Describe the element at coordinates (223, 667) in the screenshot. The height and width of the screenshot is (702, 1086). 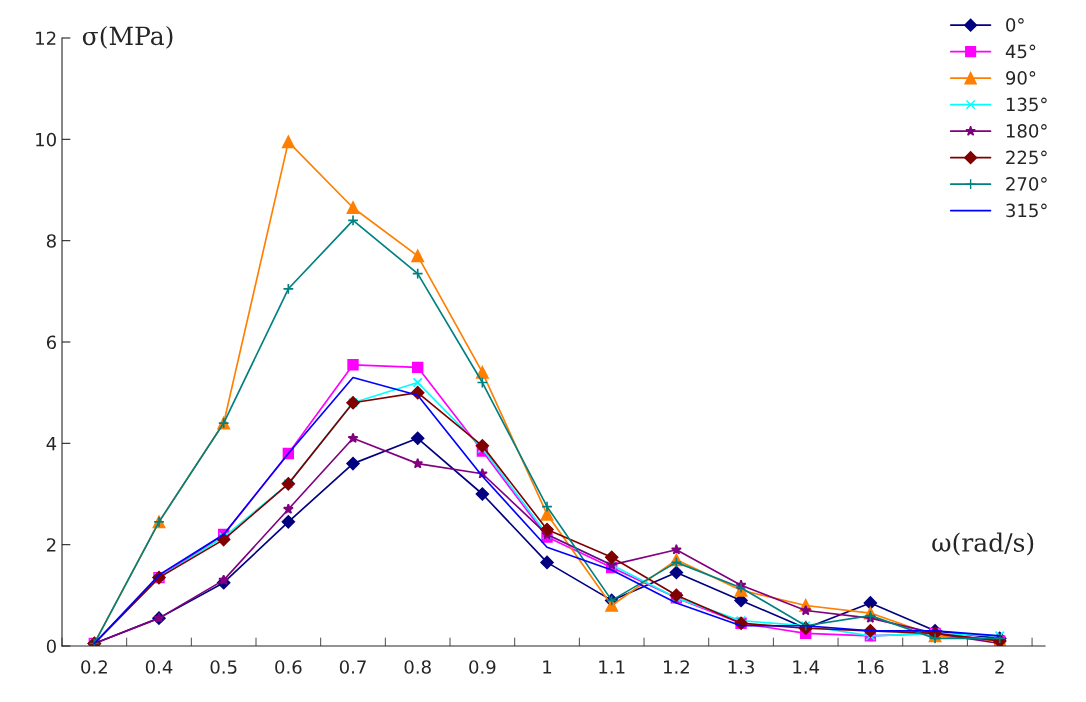
I see `x-tick-label: 0.5` at that location.